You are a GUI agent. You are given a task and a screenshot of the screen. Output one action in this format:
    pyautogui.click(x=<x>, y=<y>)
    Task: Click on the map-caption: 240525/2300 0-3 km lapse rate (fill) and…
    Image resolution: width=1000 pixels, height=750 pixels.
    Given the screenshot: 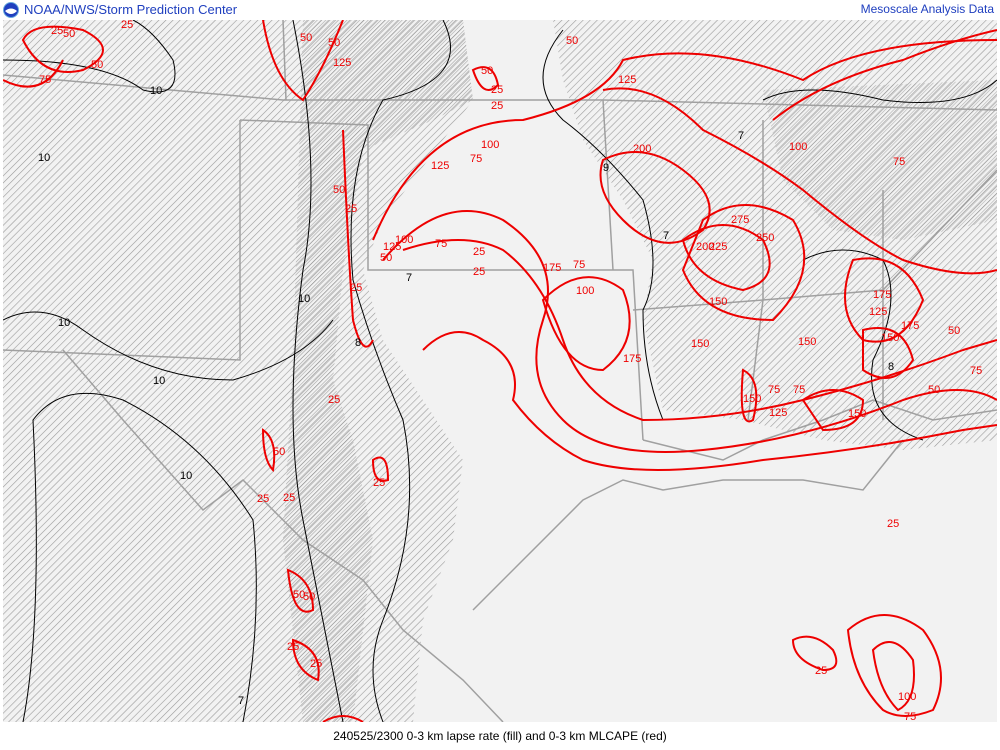 What is the action you would take?
    pyautogui.click(x=500, y=736)
    